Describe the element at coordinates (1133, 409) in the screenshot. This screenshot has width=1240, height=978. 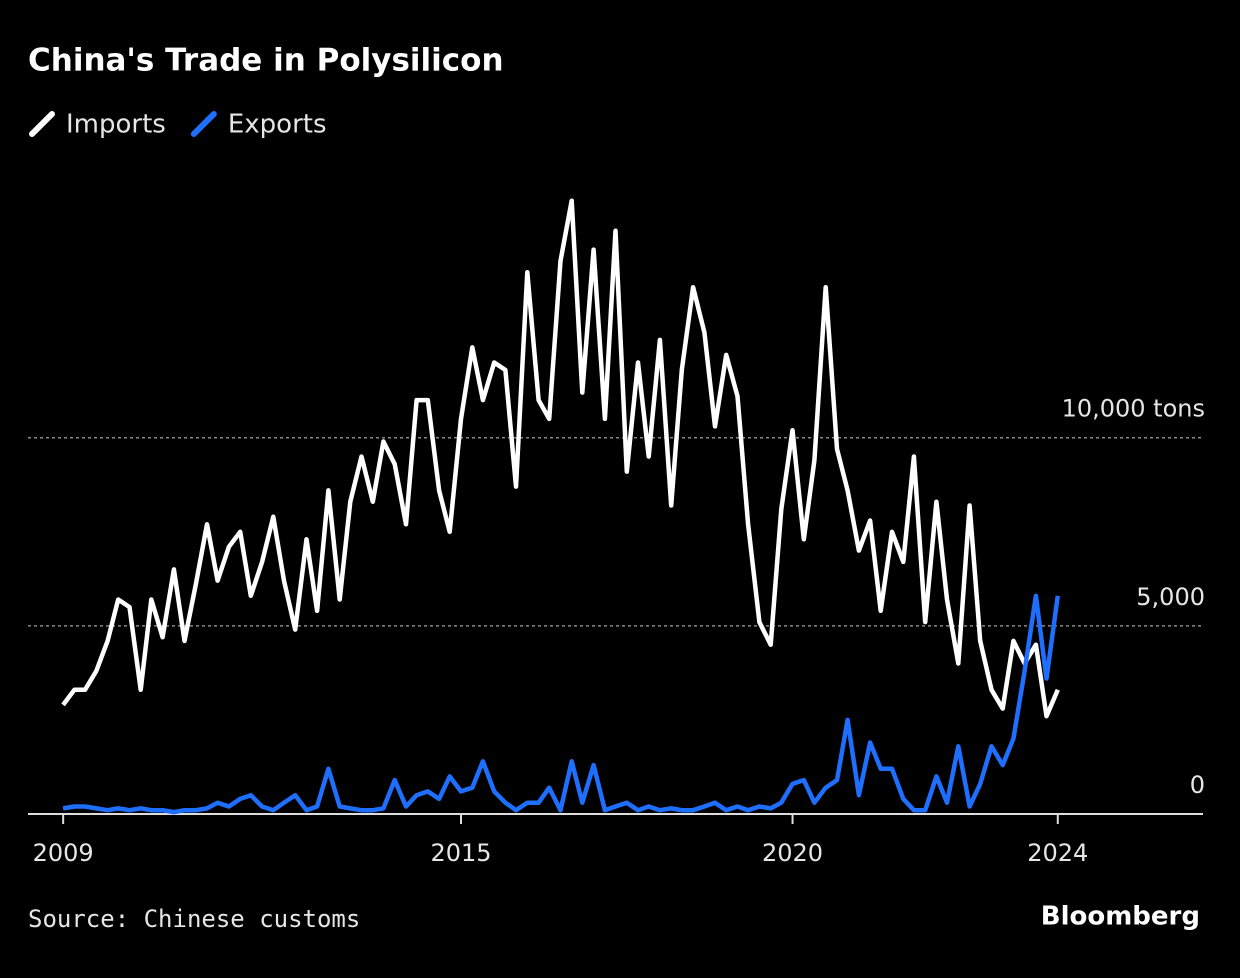
I see `y-tick-label: 10,000 tons` at that location.